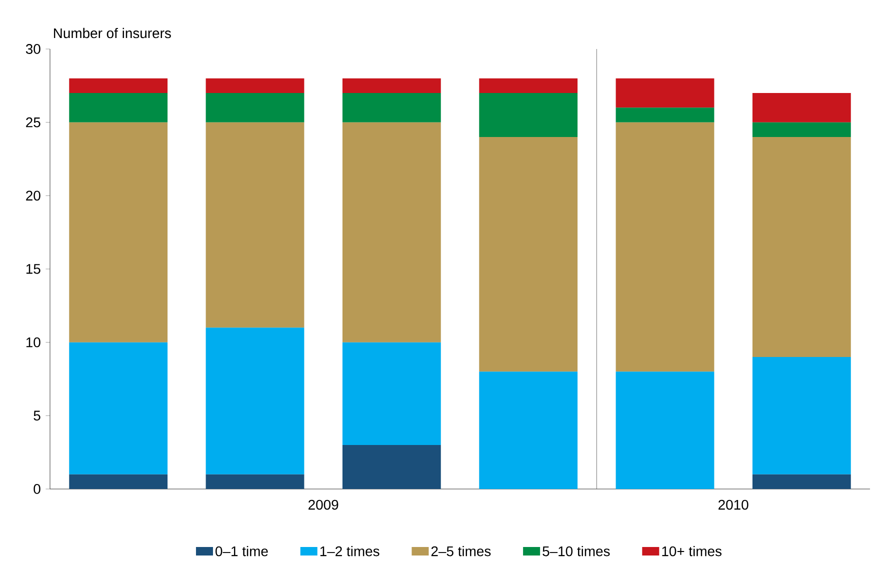  I want to click on legend-label: 2–5 times, so click(461, 551).